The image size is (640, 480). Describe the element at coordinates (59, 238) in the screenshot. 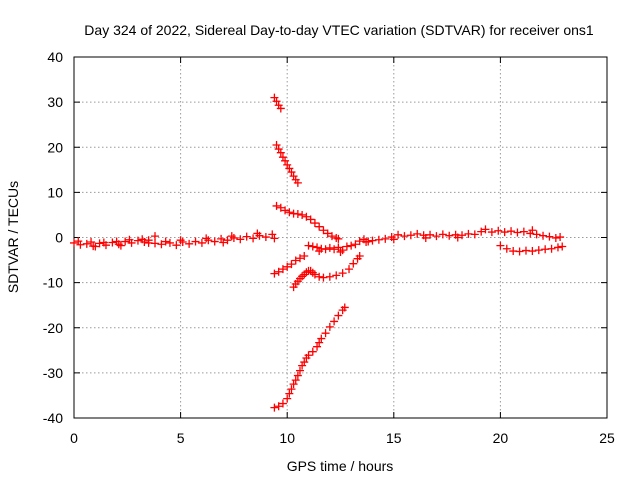

I see `y-tick-label: 0` at that location.